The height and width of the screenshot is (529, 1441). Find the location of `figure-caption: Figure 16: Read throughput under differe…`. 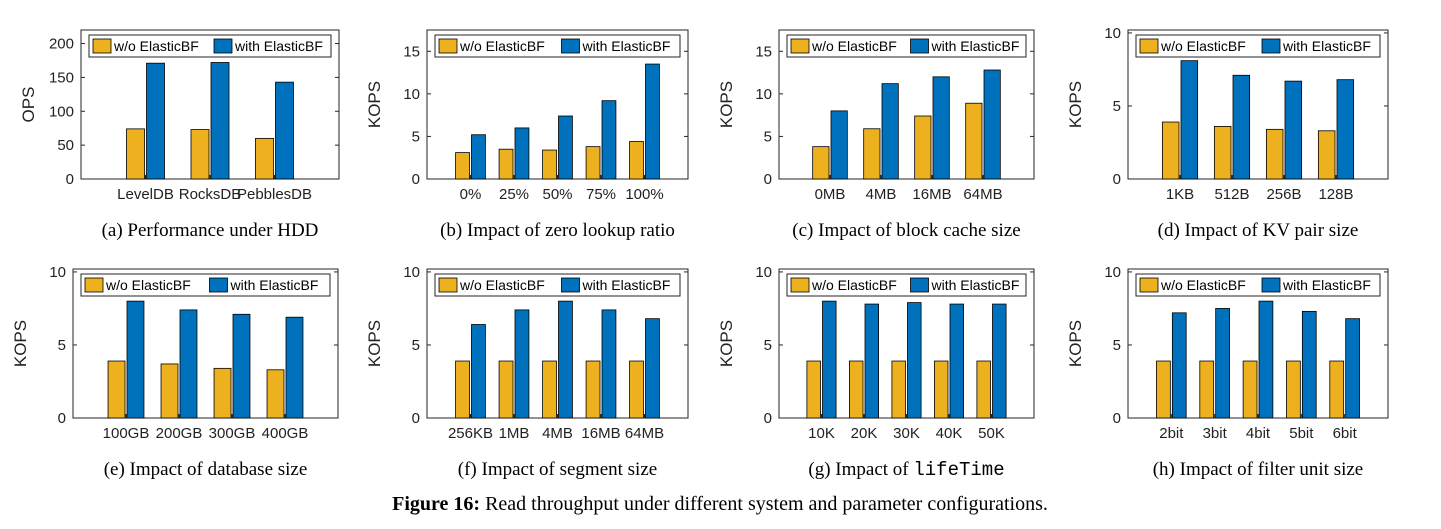

figure-caption: Figure 16: Read throughput under differe… is located at coordinates (720, 504).